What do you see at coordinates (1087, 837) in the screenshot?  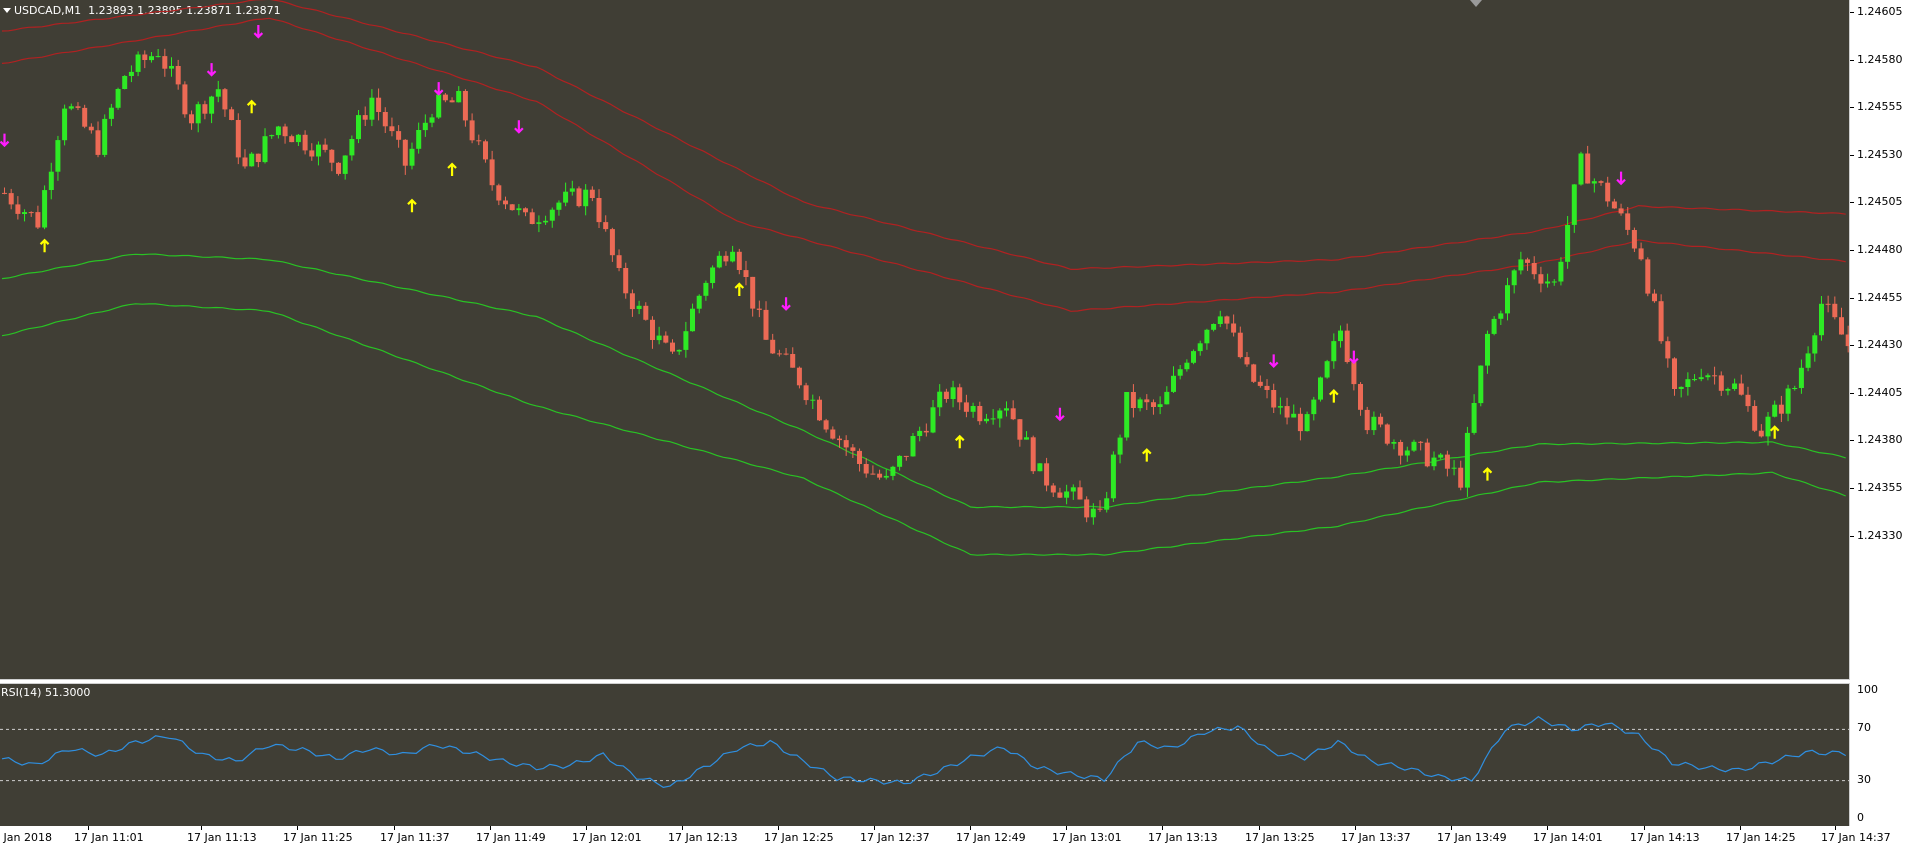 I see `time-label: 17 Jan 13:01` at bounding box center [1087, 837].